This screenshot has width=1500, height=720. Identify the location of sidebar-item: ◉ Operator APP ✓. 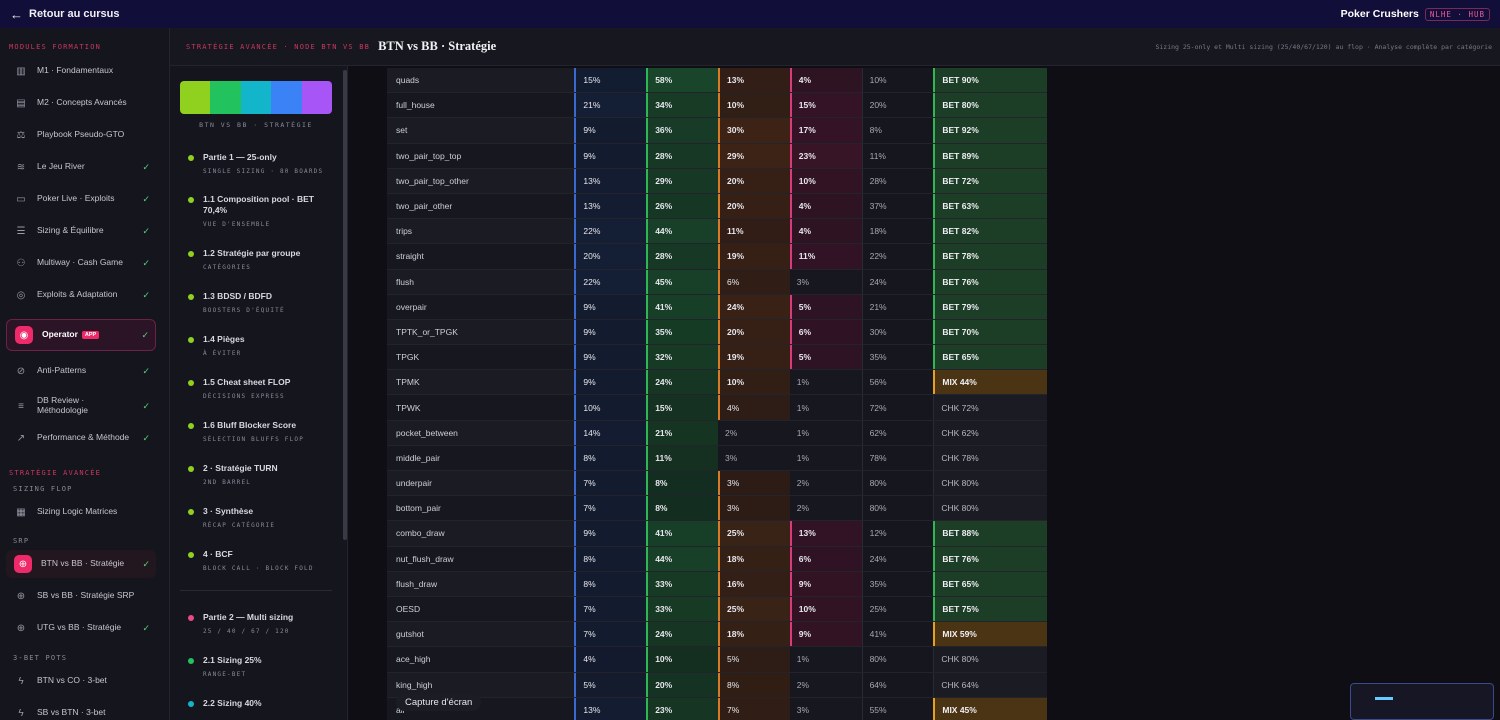
(81, 335).